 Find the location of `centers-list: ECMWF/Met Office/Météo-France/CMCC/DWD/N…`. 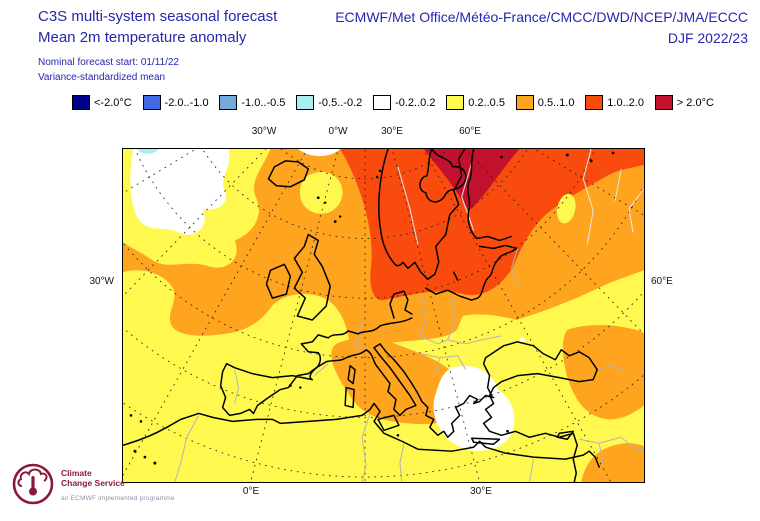

centers-list: ECMWF/Met Office/Météo-France/CMCC/DWD/N… is located at coordinates (541, 17).